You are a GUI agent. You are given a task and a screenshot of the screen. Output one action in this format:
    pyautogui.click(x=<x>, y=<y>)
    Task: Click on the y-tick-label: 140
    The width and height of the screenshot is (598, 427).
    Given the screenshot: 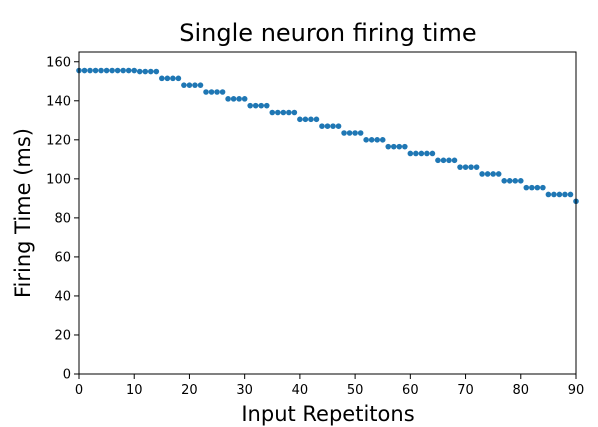 What is the action you would take?
    pyautogui.click(x=58, y=101)
    